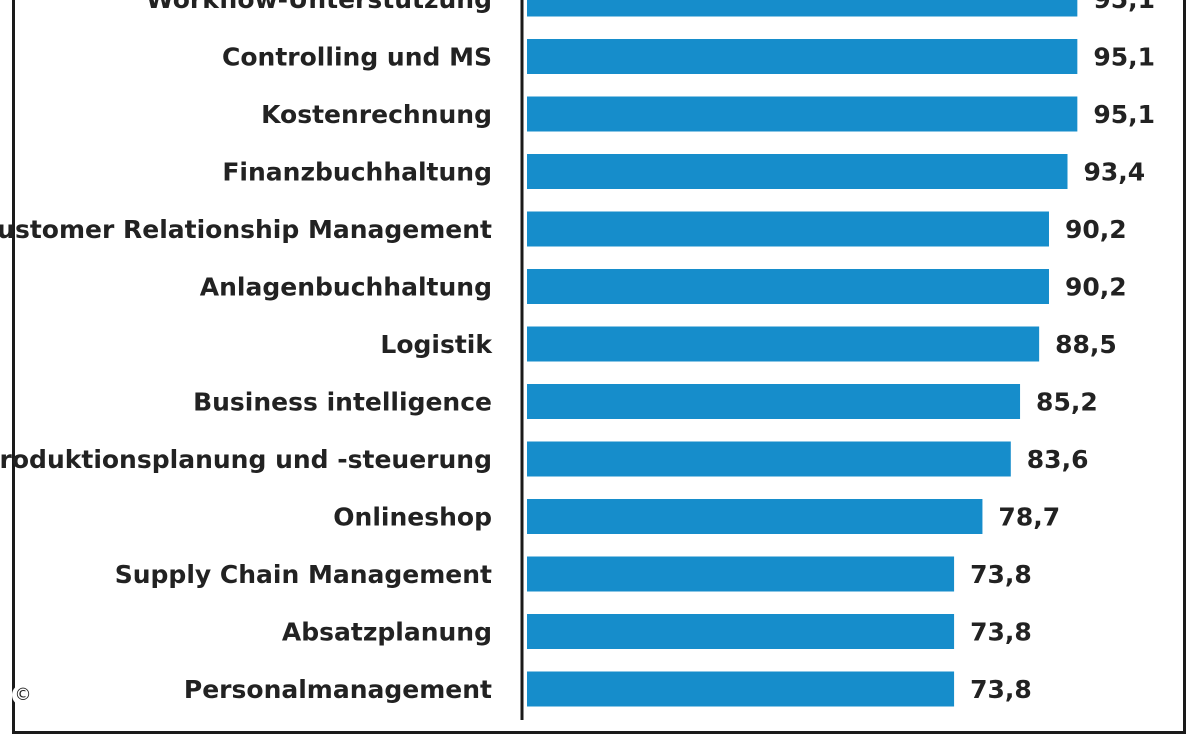 Image resolution: width=1200 pixels, height=734 pixels. Describe the element at coordinates (357, 172) in the screenshot. I see `category-label: Finanzbuchhaltung` at that location.